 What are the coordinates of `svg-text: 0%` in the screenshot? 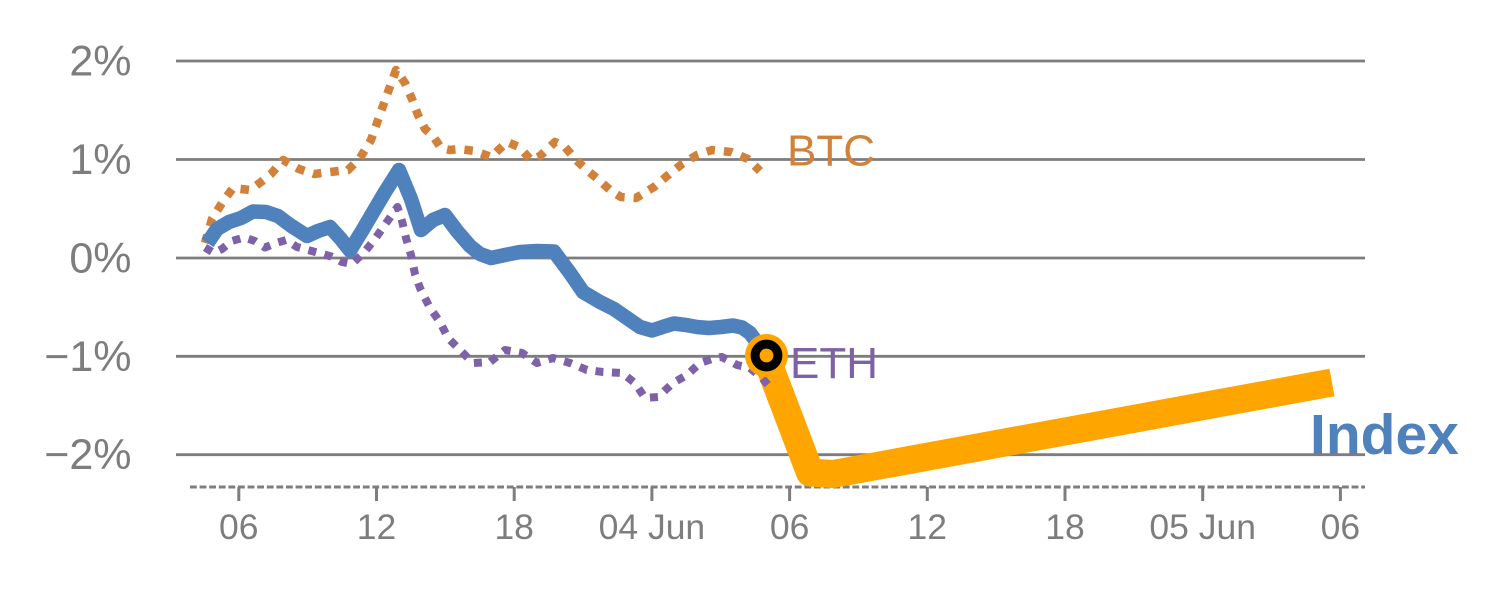 It's located at (100, 259).